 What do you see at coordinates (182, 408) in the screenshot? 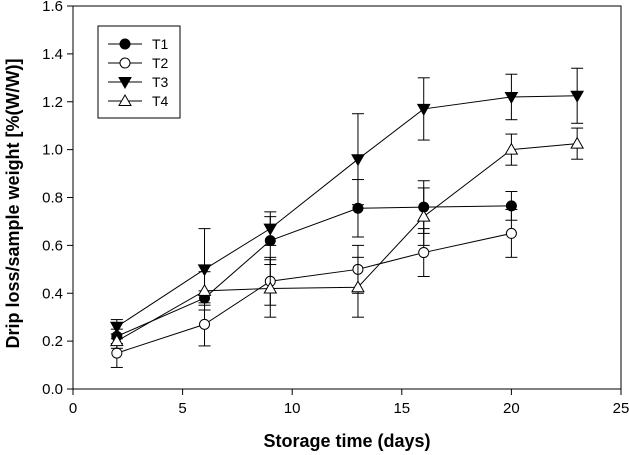
I see `x-tick-label: 5` at bounding box center [182, 408].